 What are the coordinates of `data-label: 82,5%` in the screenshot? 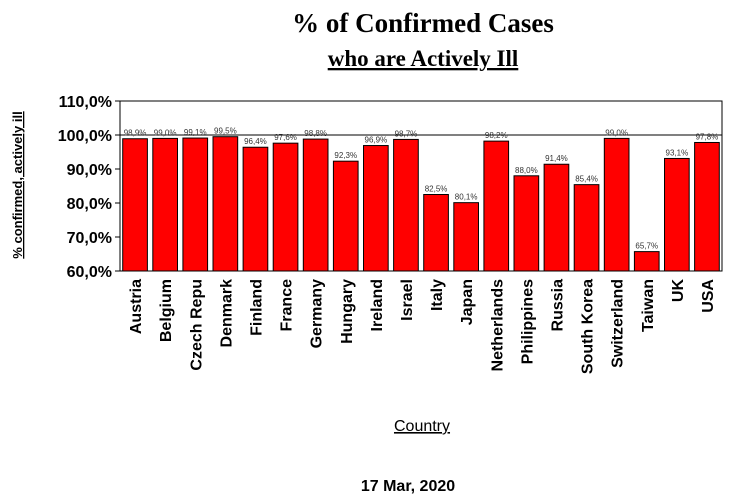 It's located at (436, 189).